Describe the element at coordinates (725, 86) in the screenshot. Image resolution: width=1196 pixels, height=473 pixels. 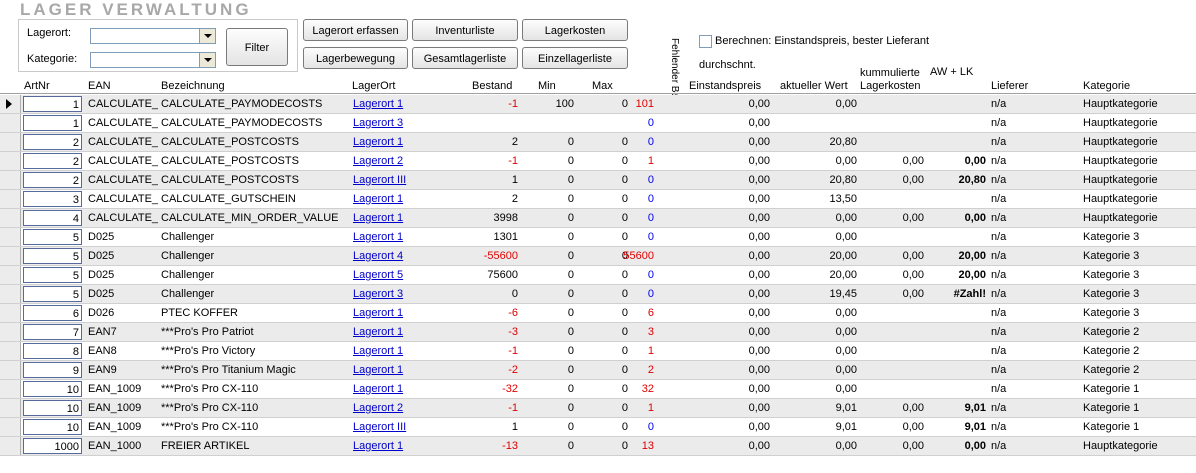
I see `col-header-einstandspreis: Einstandspreis` at that location.